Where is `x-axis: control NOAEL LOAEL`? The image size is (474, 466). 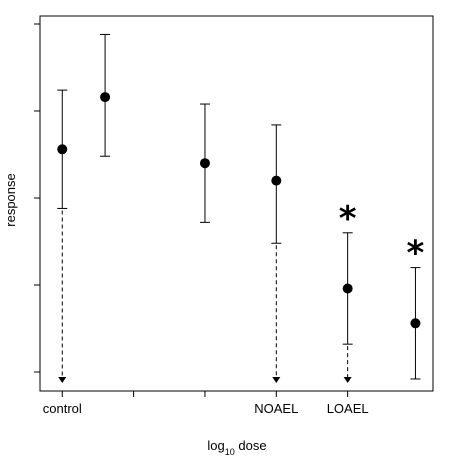 x-axis: control NOAEL LOAEL is located at coordinates (206, 403).